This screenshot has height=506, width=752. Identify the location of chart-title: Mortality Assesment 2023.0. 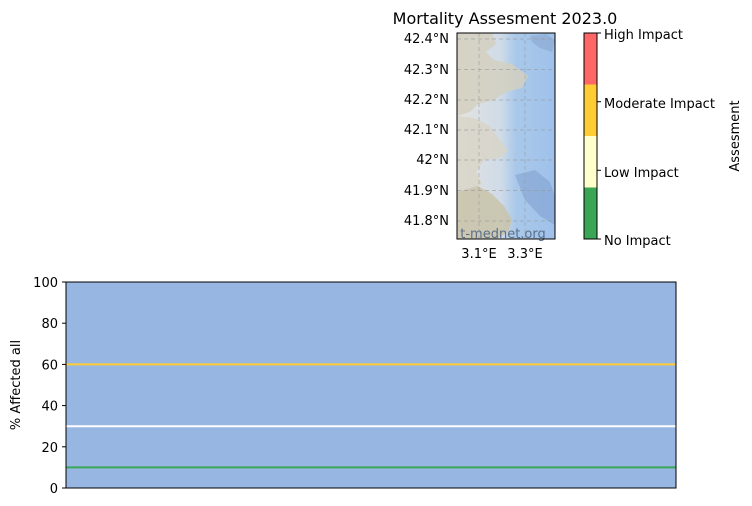
(505, 18).